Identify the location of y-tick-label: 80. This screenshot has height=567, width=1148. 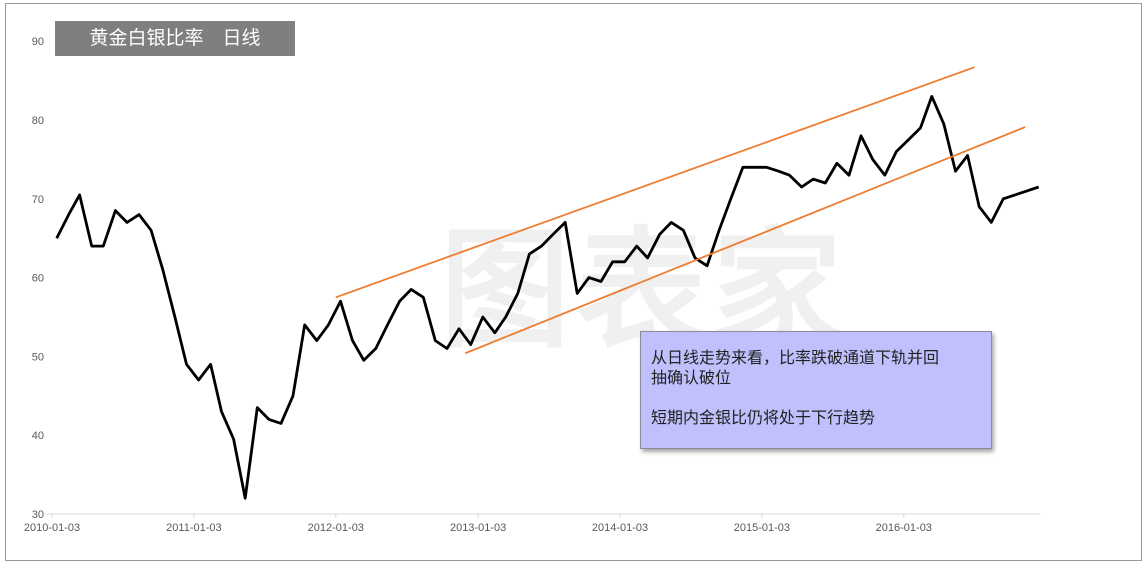
(38, 121).